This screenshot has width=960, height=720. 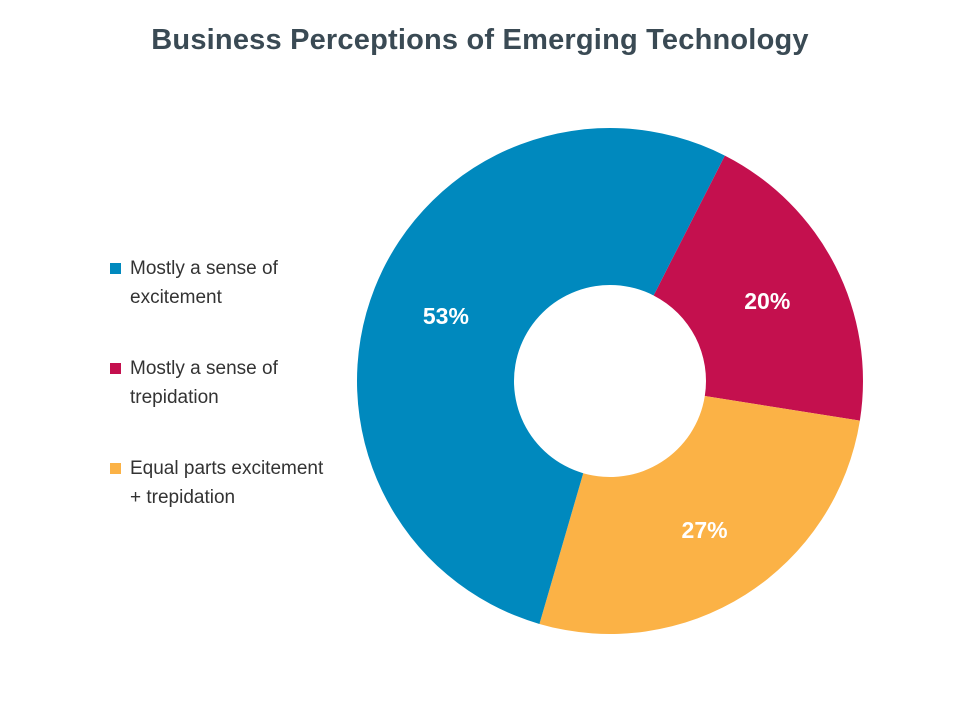 What do you see at coordinates (705, 530) in the screenshot?
I see `slice-equal-parts-label: 27%` at bounding box center [705, 530].